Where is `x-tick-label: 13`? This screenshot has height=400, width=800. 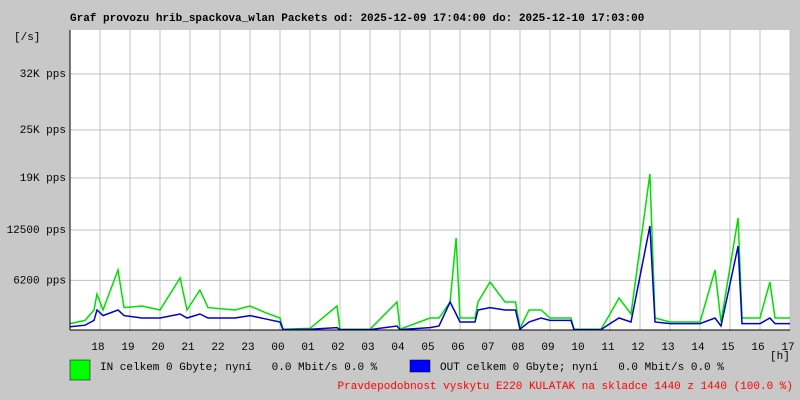
x-tick-label: 13 is located at coordinates (667, 348).